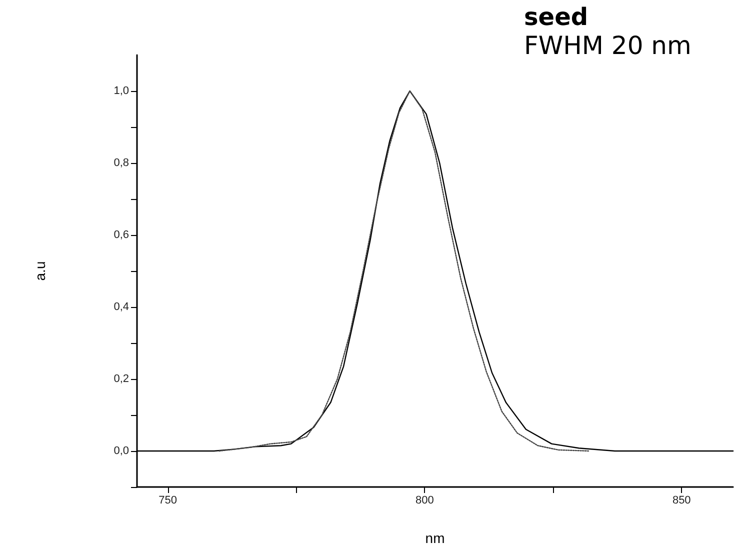 The image size is (734, 557). What do you see at coordinates (435, 538) in the screenshot?
I see `x-axis-title: nm` at bounding box center [435, 538].